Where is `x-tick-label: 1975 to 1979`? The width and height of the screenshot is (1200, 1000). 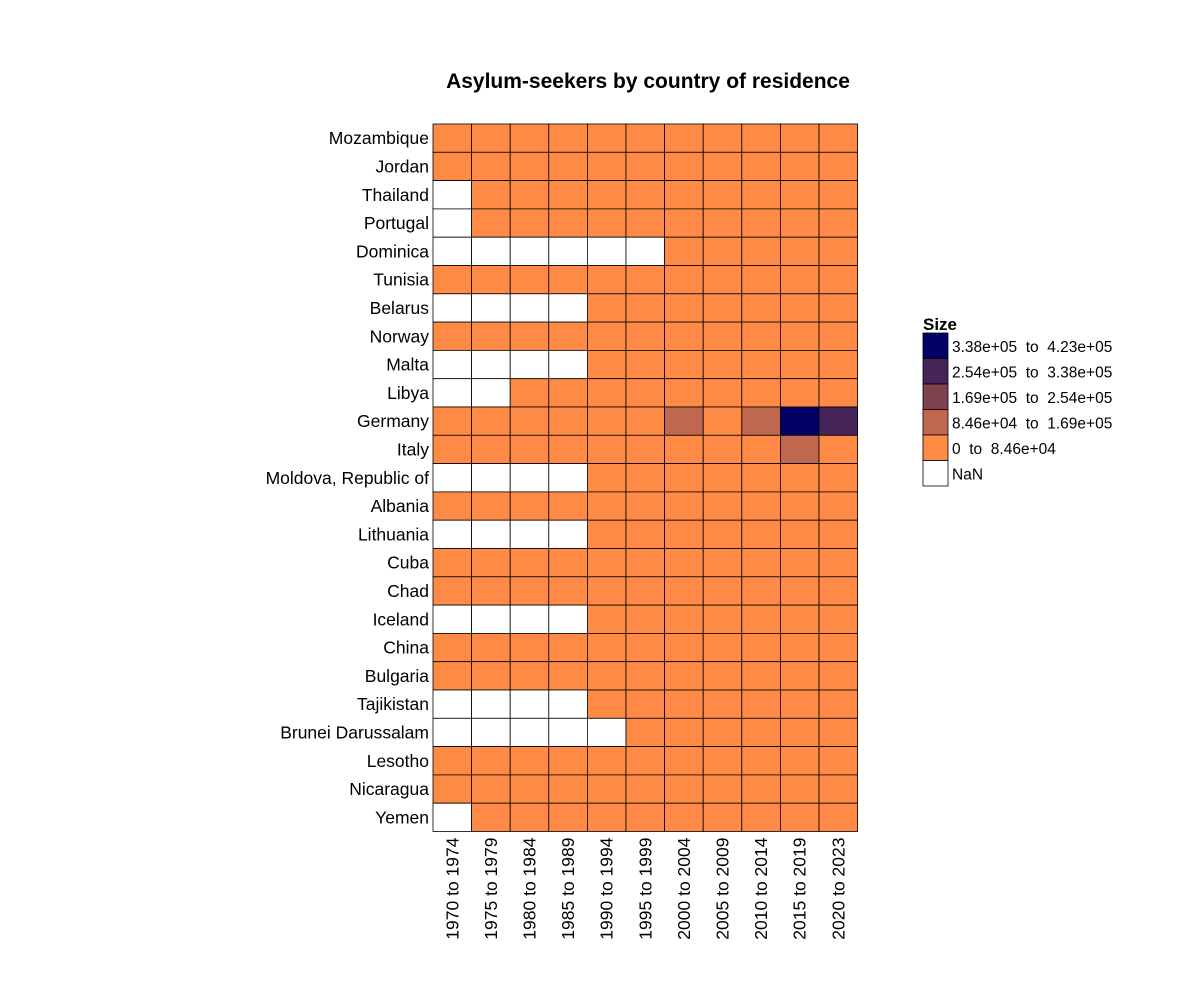 x-tick-label: 1975 to 1979 is located at coordinates (491, 889).